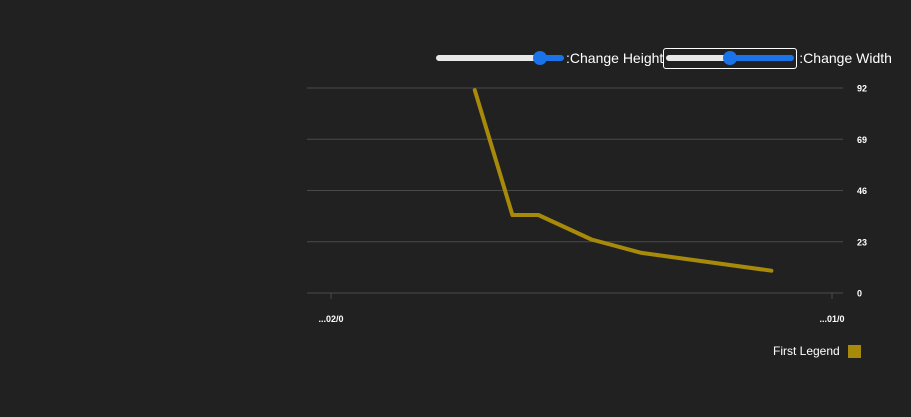 The width and height of the screenshot is (911, 417). I want to click on change-width-slider, so click(730, 58).